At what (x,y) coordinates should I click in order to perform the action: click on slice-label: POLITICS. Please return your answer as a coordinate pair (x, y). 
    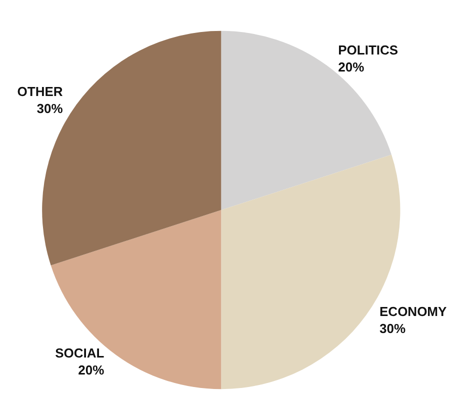
    Looking at the image, I should click on (368, 50).